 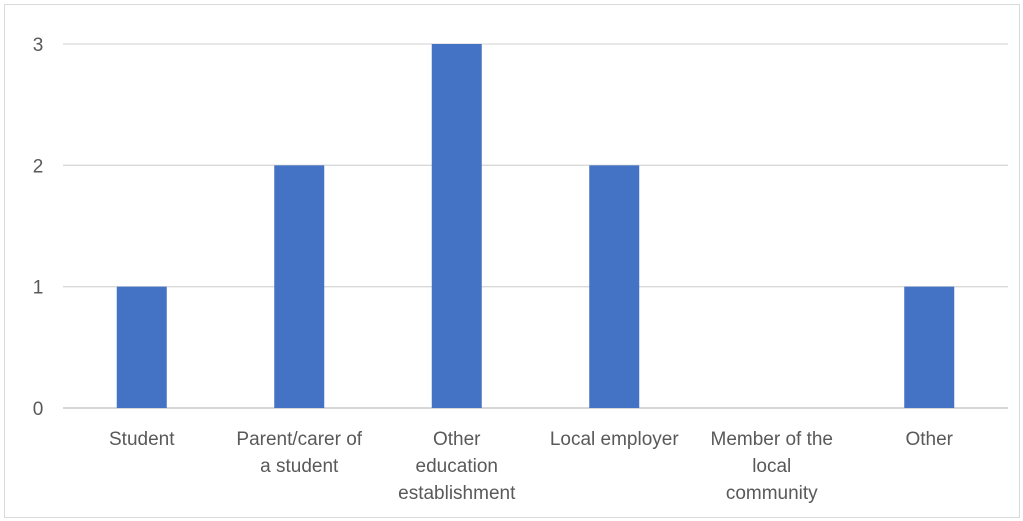 What do you see at coordinates (772, 493) in the screenshot?
I see `x-category-label-line: community` at bounding box center [772, 493].